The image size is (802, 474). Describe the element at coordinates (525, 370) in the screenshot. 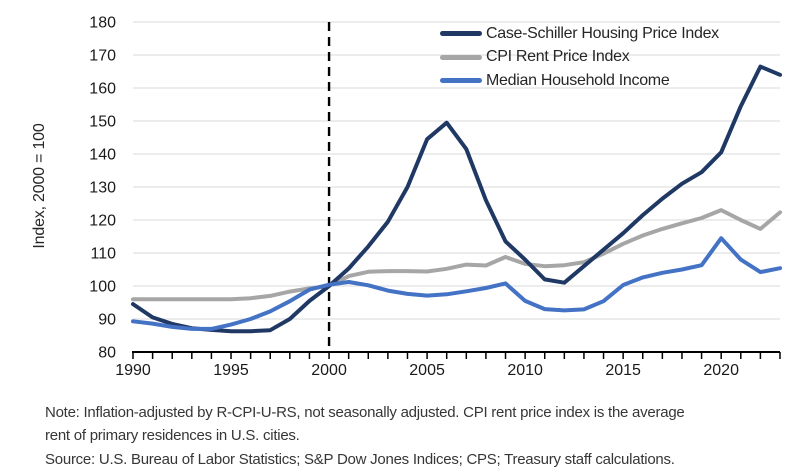

I see `x-tick-label: 2010` at that location.